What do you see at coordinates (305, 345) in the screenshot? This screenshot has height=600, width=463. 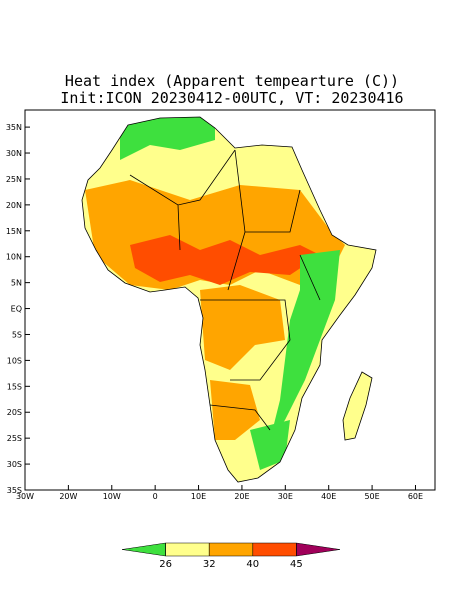 I see `east-green` at bounding box center [305, 345].